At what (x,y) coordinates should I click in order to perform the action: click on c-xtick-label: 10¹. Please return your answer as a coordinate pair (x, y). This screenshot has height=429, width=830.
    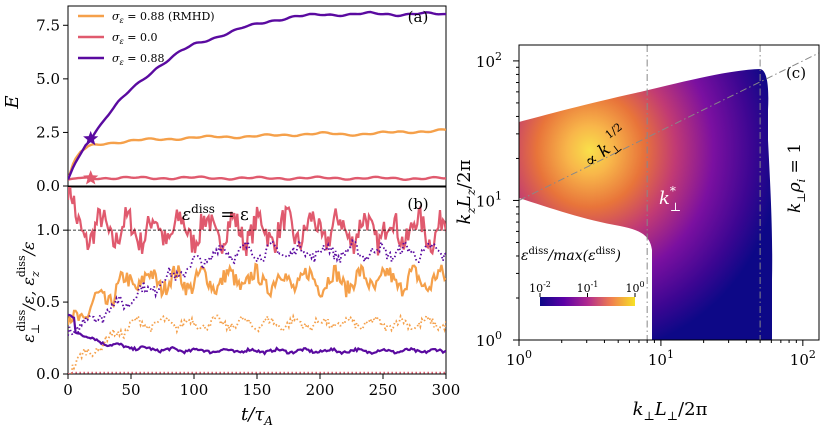
    Looking at the image, I should click on (661, 358).